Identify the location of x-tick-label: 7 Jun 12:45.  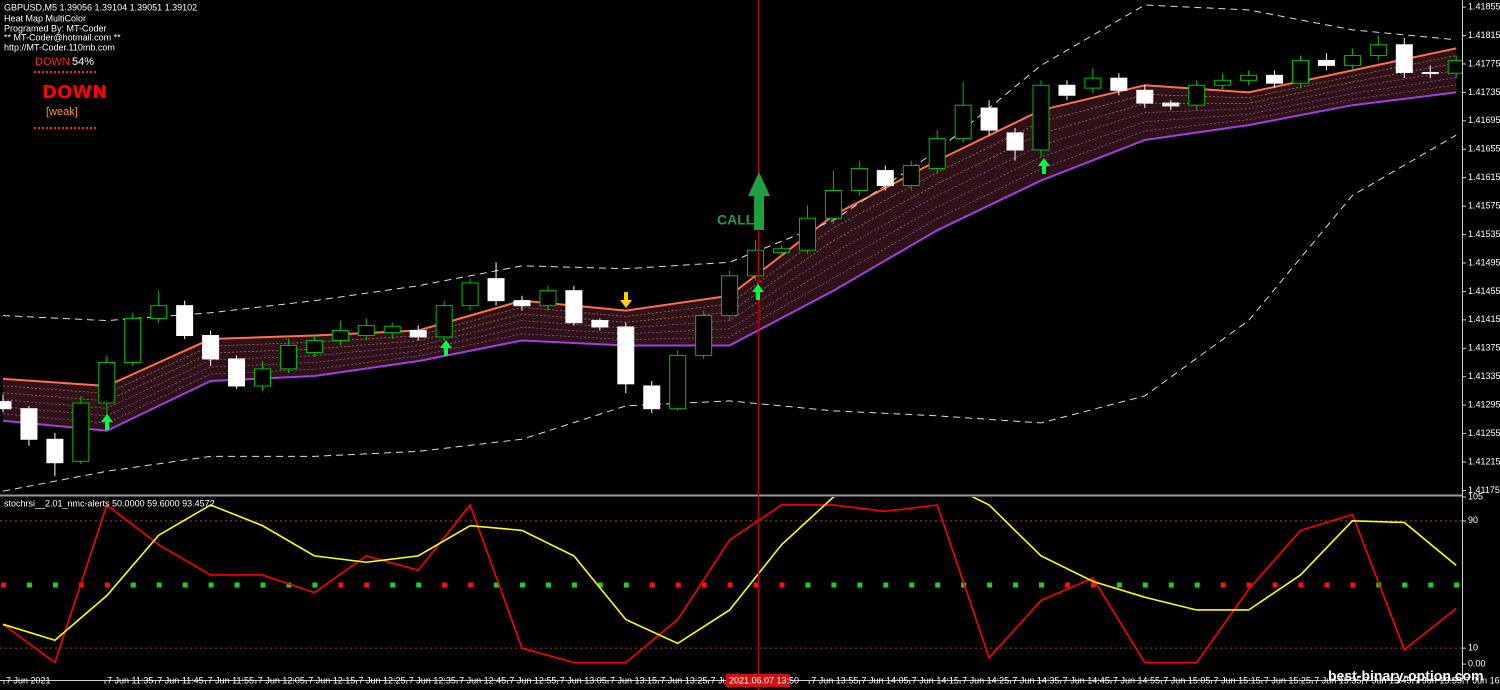
(482, 680).